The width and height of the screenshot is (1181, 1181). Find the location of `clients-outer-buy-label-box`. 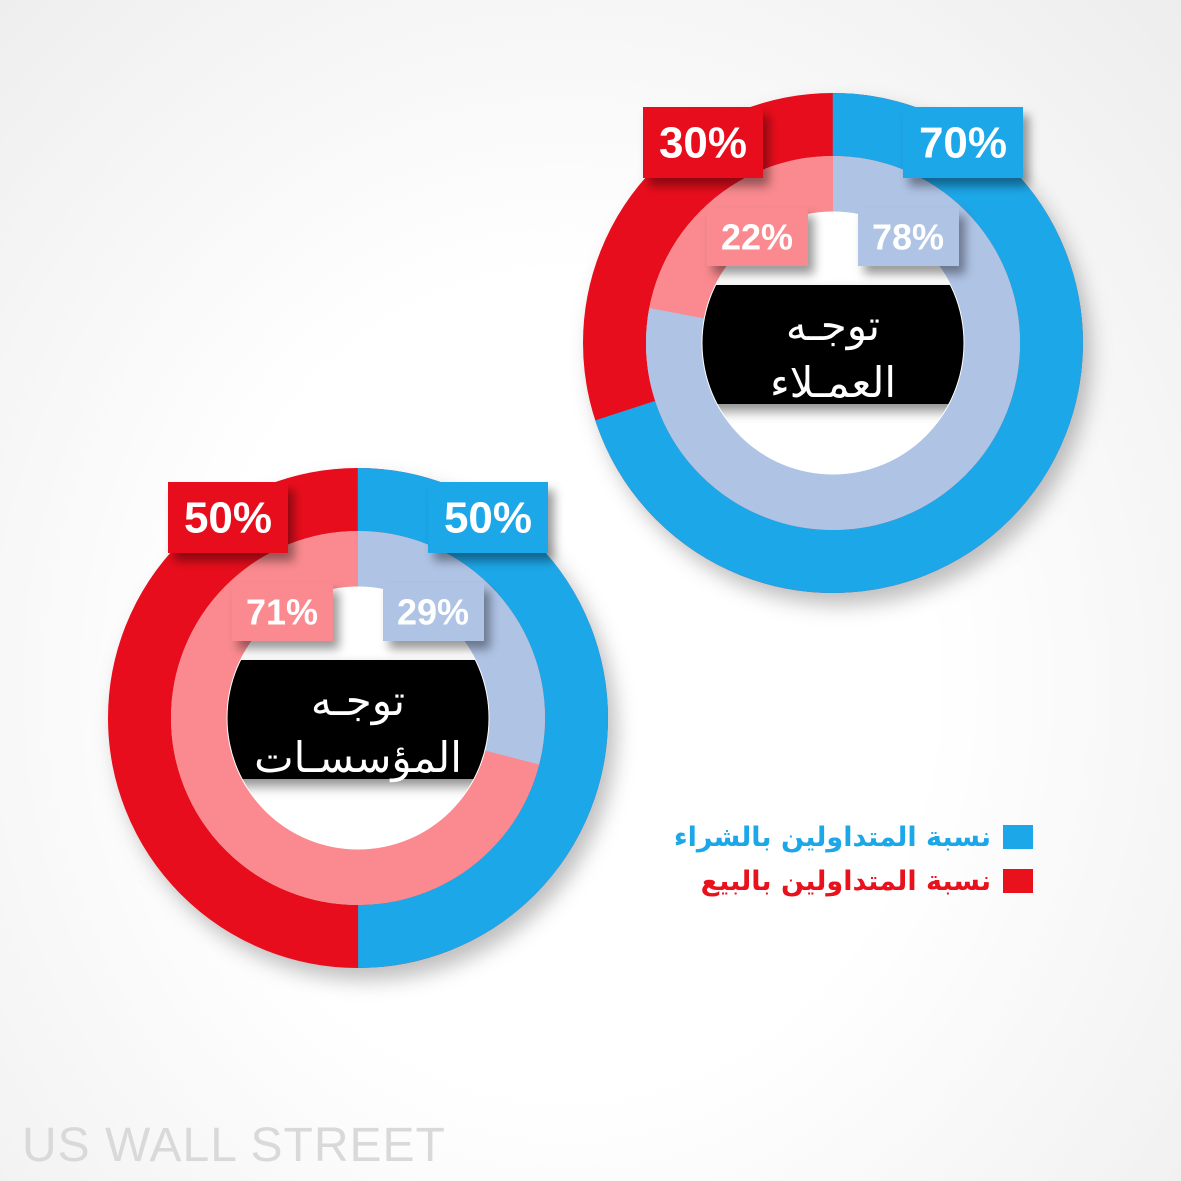

clients-outer-buy-label-box is located at coordinates (963, 142).